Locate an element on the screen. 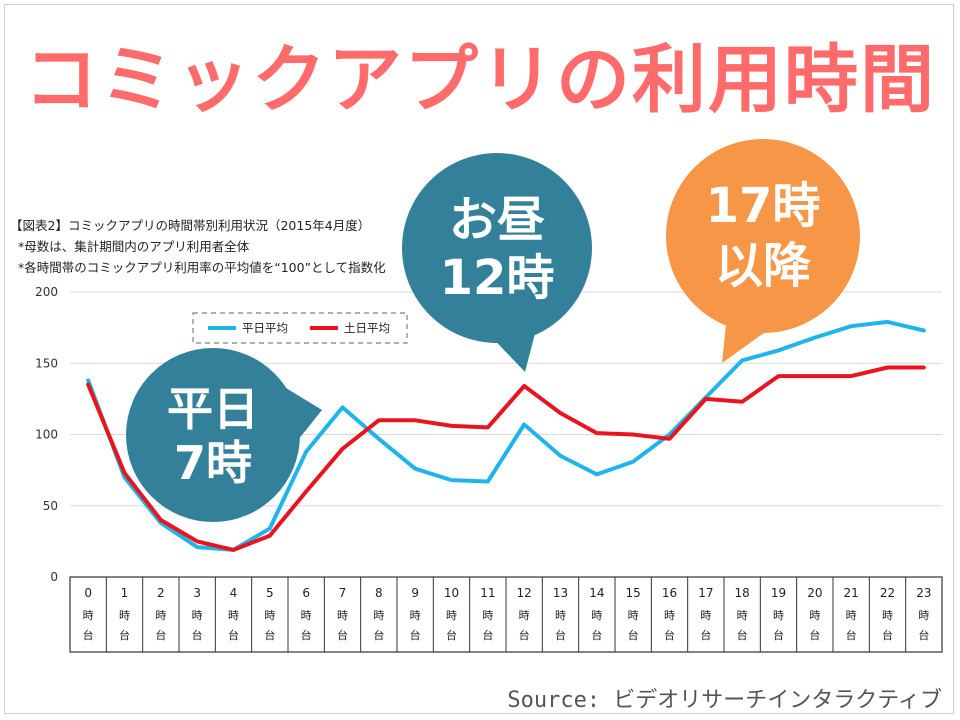 This screenshot has height=720, width=960. x-tick-label: 10 is located at coordinates (451, 593).